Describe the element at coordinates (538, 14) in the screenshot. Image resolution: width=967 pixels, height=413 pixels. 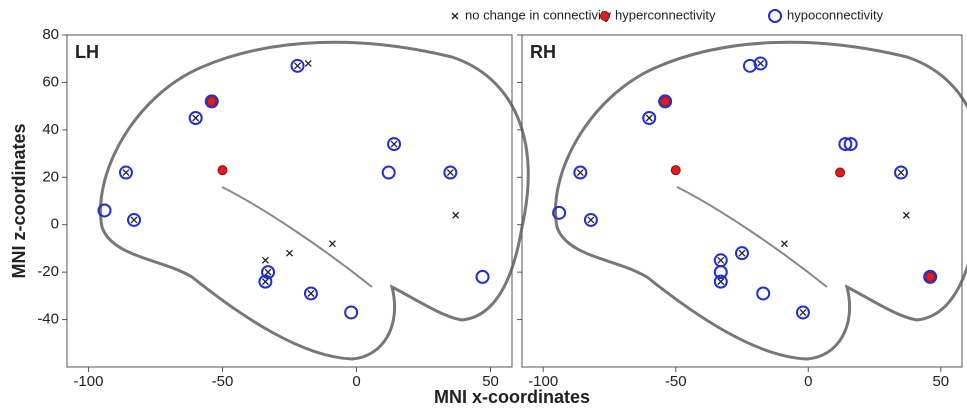
I see `legend-label: no change in connectivity` at that location.